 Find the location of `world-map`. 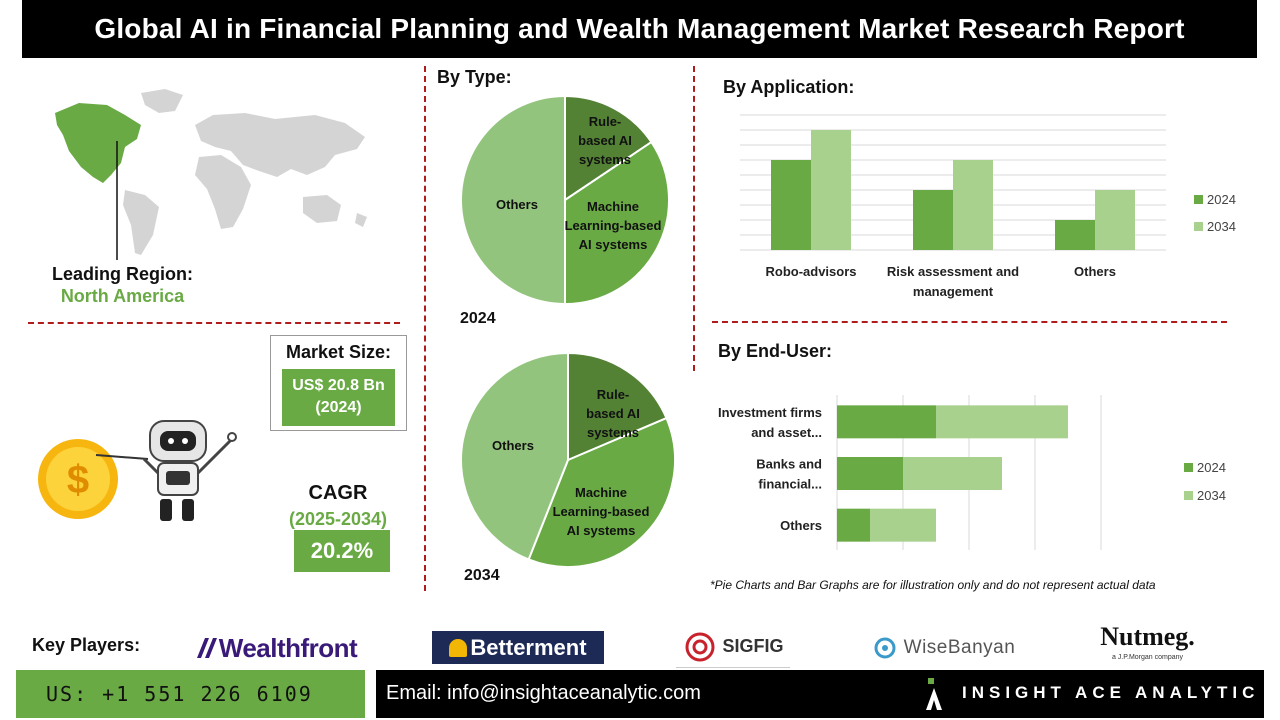

world-map is located at coordinates (211, 174).